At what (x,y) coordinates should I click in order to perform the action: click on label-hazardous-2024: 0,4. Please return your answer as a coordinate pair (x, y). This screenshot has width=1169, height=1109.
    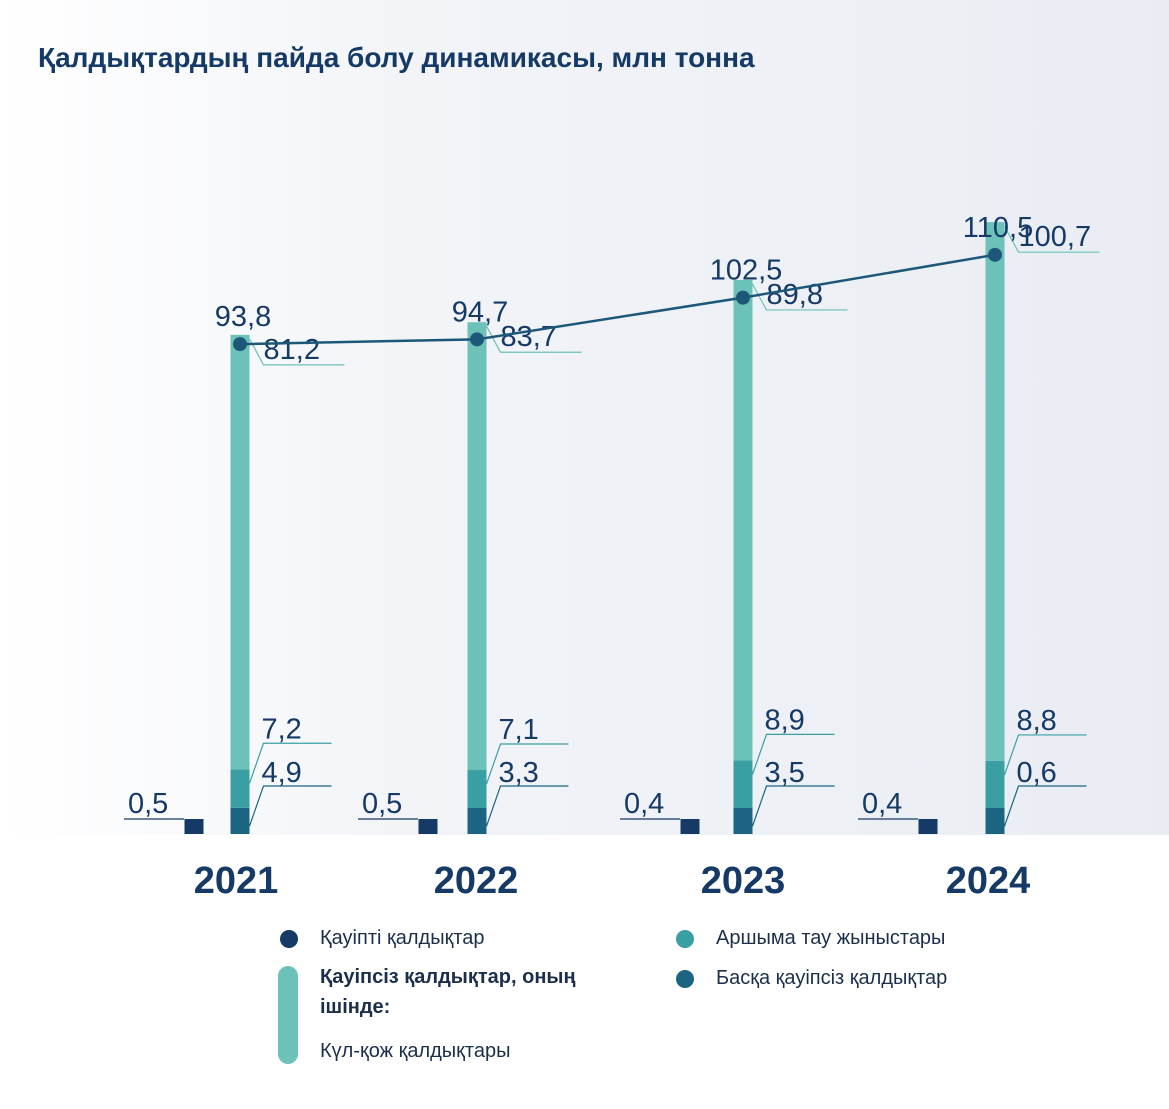
    Looking at the image, I should click on (882, 804).